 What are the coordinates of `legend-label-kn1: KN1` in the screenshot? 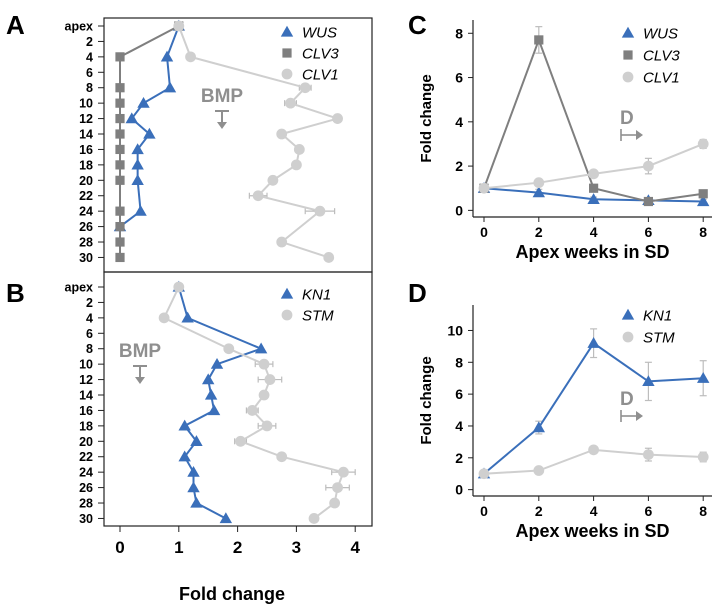 It's located at (657, 316).